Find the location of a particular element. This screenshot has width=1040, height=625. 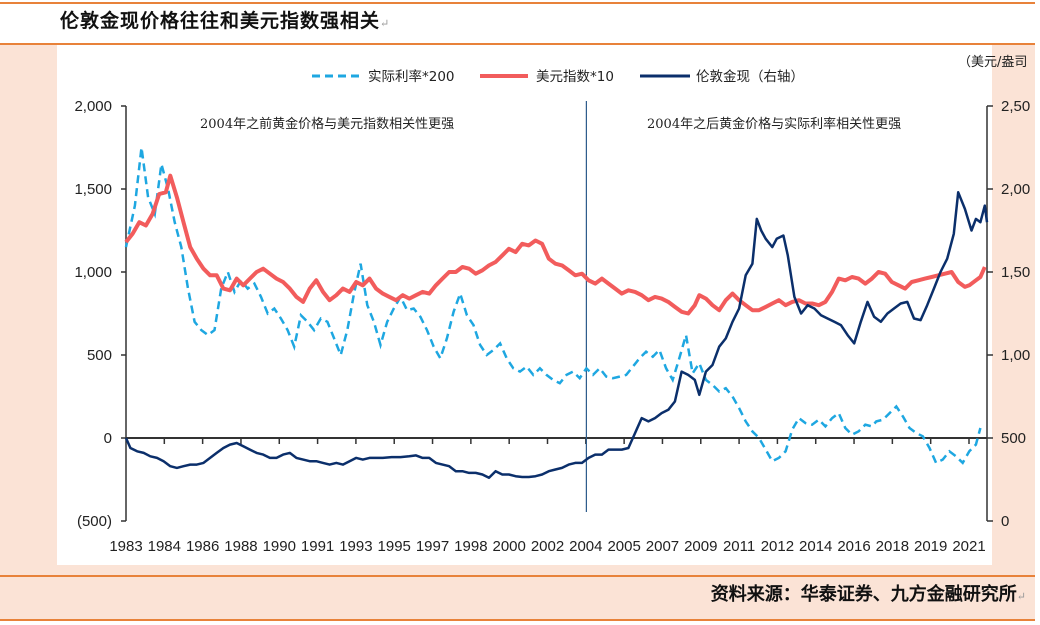

legend-label-dollar-index: 美元指数*10 is located at coordinates (575, 77).